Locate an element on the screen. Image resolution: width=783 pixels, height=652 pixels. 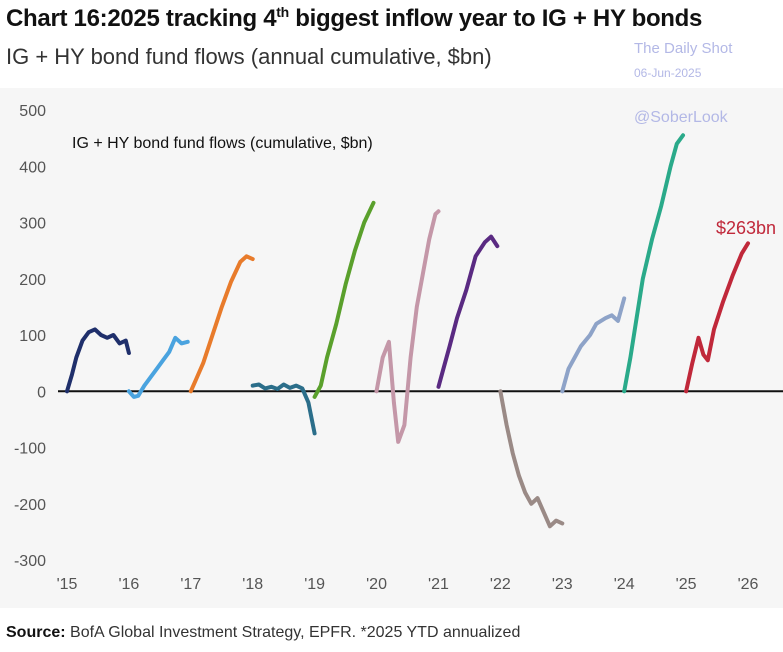
x-tick-label: '15 is located at coordinates (67, 584).